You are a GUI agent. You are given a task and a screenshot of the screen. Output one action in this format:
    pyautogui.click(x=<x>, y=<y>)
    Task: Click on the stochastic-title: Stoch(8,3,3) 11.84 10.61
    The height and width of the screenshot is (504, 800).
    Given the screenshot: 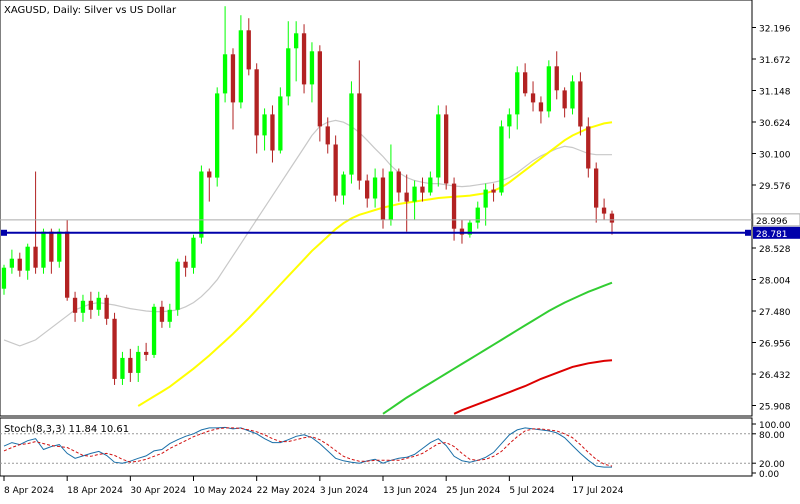 What is the action you would take?
    pyautogui.click(x=66, y=429)
    